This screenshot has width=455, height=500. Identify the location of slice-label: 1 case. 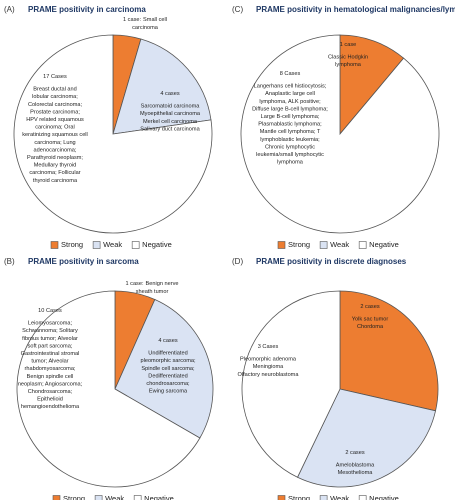
(348, 45).